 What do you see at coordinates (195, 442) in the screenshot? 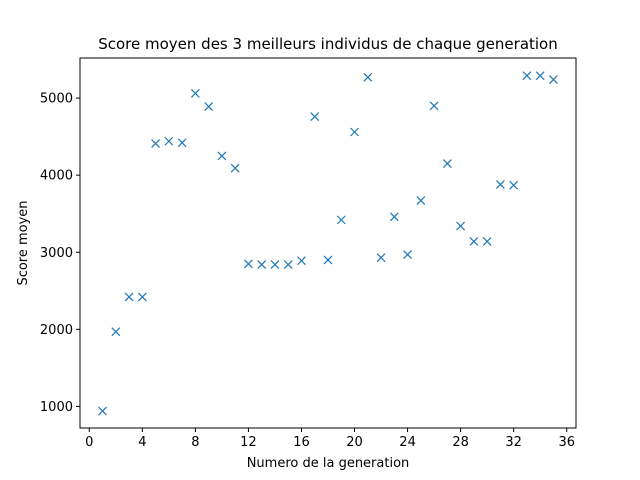
I see `x-tick-label: 8` at bounding box center [195, 442].